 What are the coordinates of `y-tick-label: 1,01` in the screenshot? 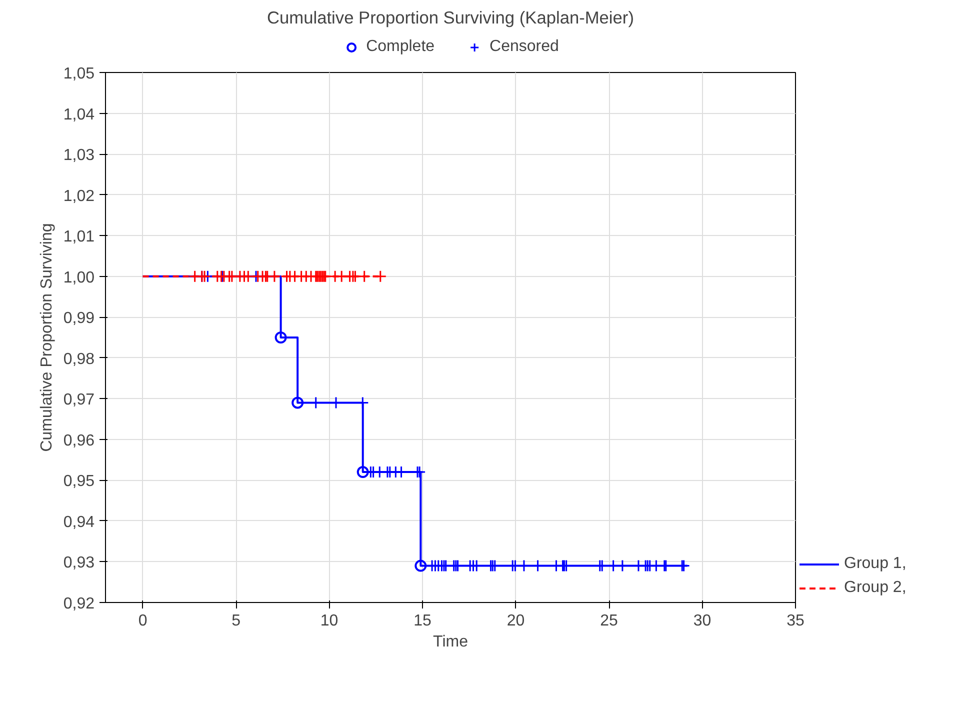 It's located at (79, 237).